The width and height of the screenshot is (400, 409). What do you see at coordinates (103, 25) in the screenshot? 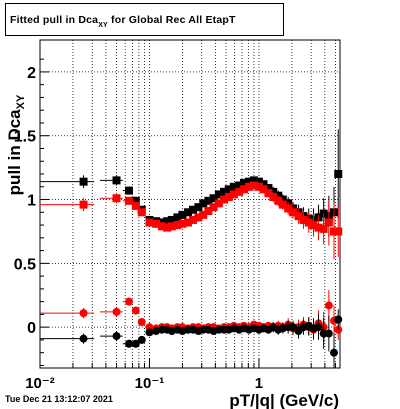
I see `title-subscript: XY` at bounding box center [103, 25].